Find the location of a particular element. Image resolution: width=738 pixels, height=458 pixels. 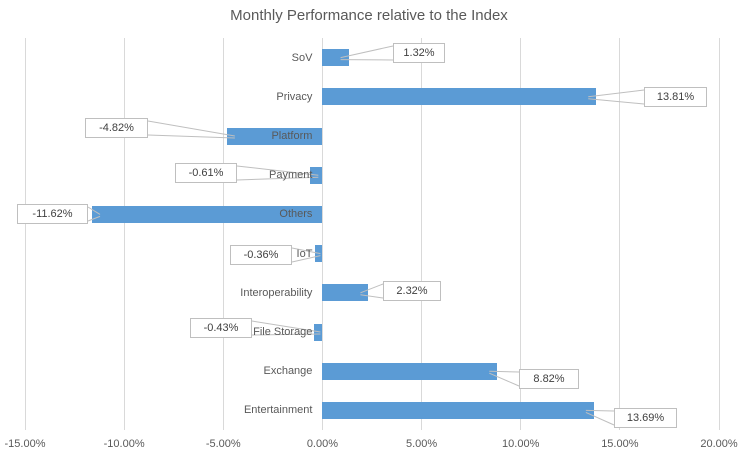

bar-privacy is located at coordinates (459, 97).